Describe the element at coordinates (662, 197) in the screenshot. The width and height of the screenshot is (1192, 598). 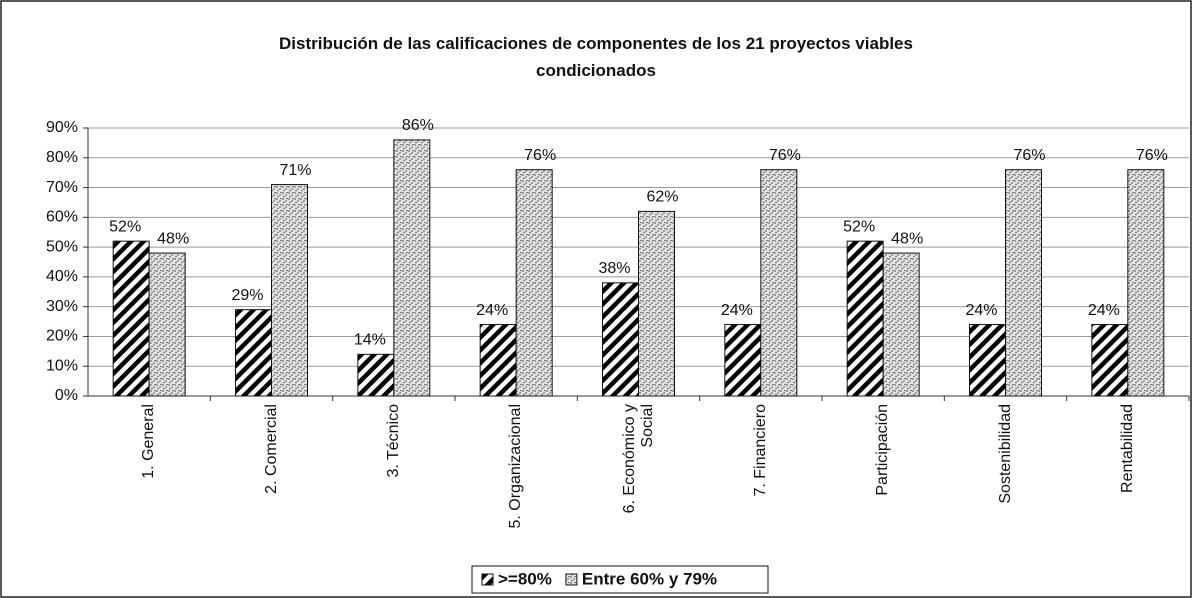
I see `data-label: 62%` at that location.